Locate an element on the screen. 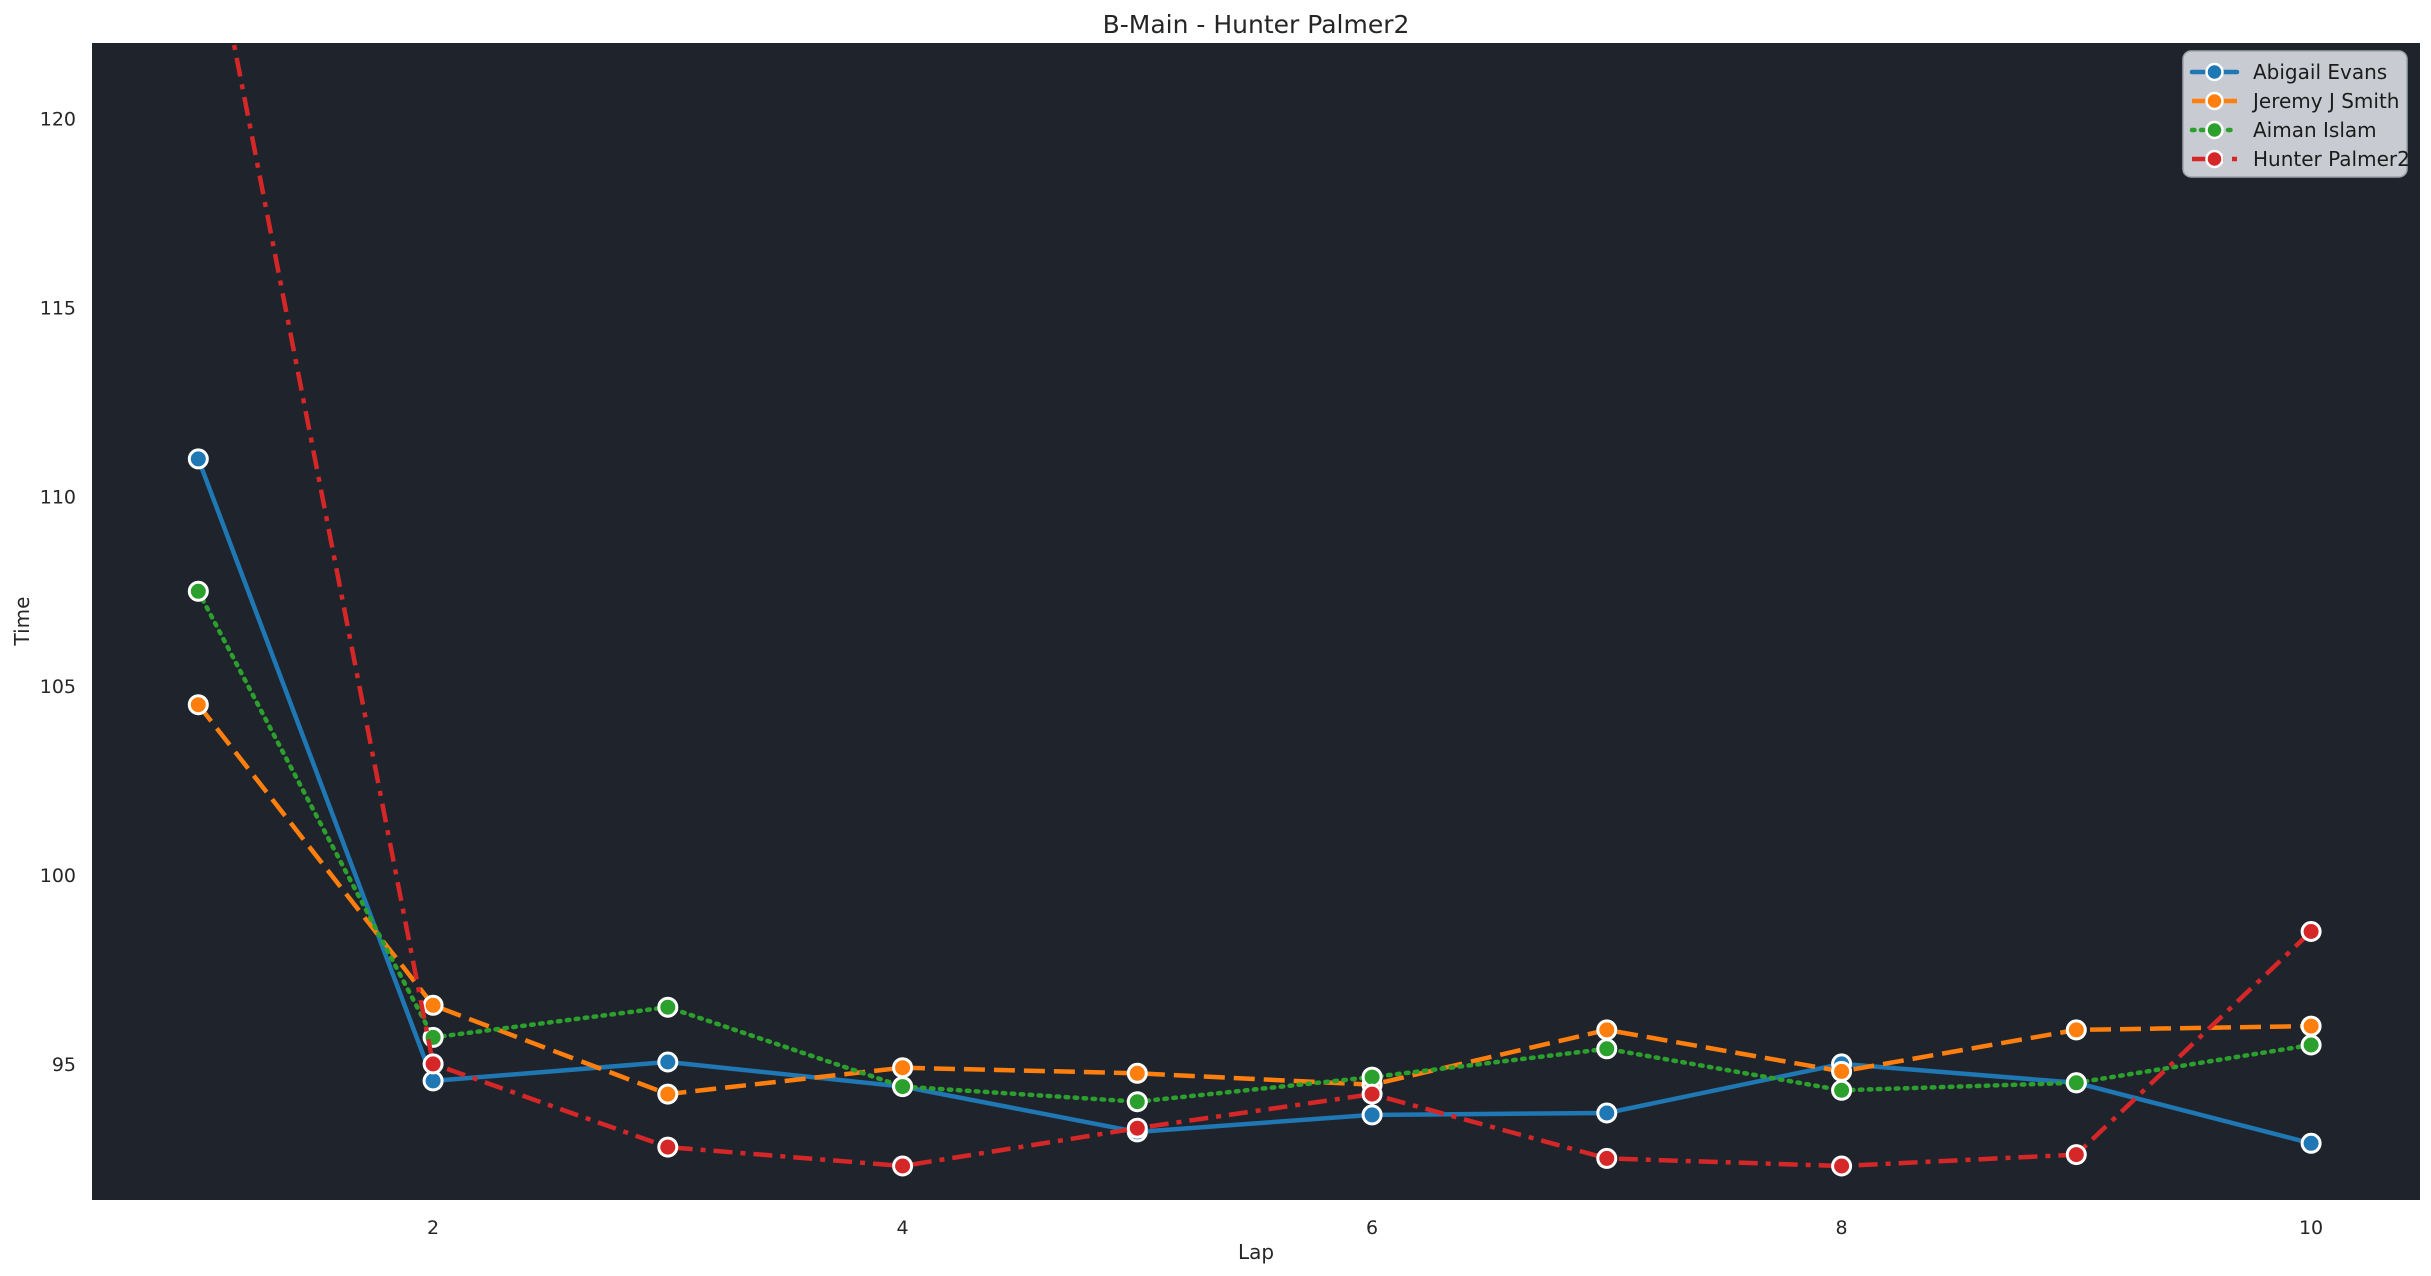 The width and height of the screenshot is (2431, 1276). y-tick-label: 105 is located at coordinates (58, 687).